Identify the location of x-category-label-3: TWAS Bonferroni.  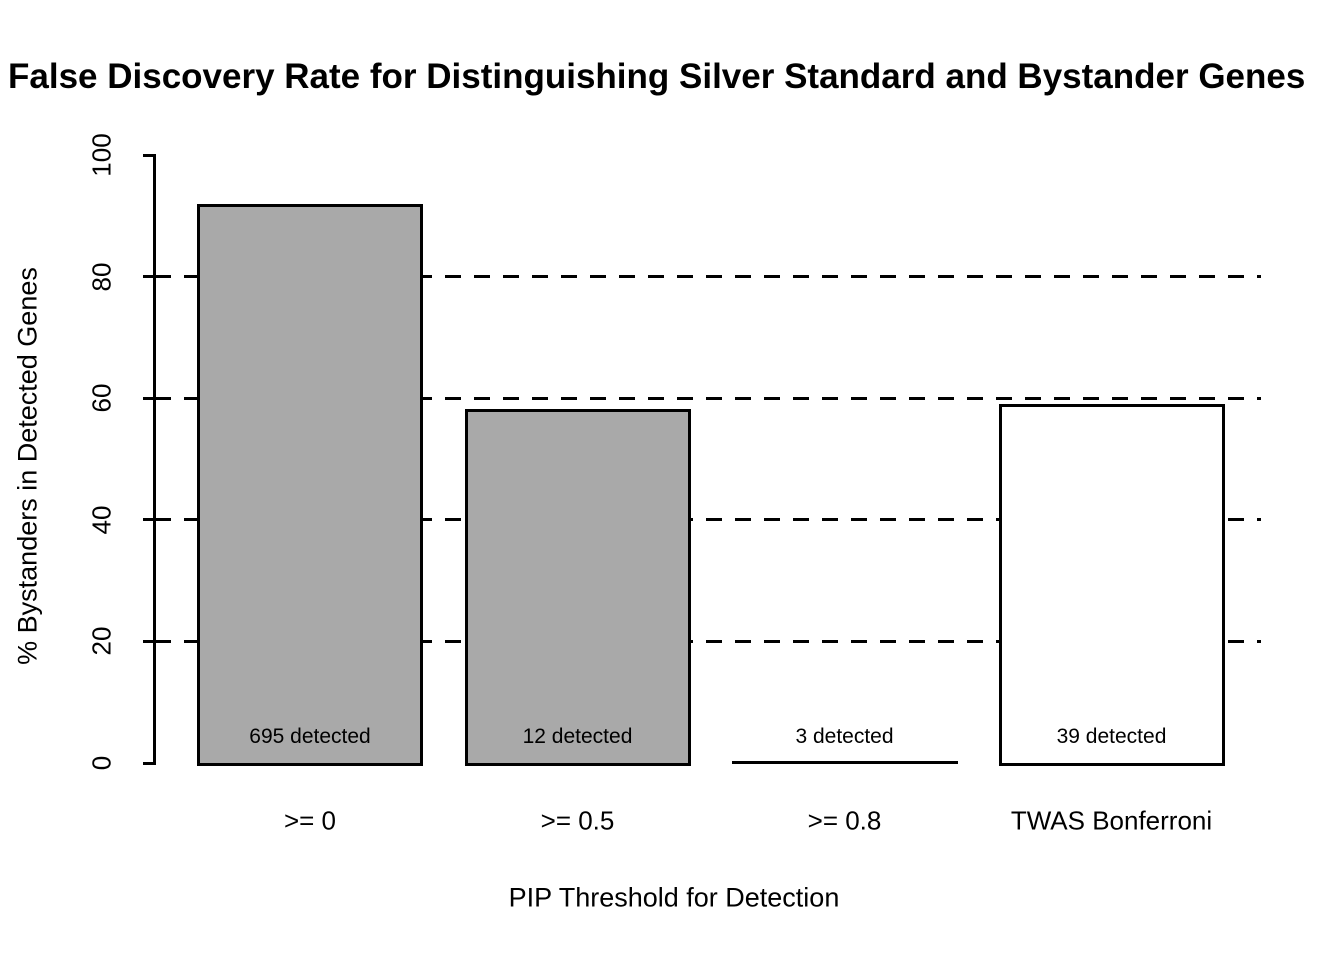
(1111, 820).